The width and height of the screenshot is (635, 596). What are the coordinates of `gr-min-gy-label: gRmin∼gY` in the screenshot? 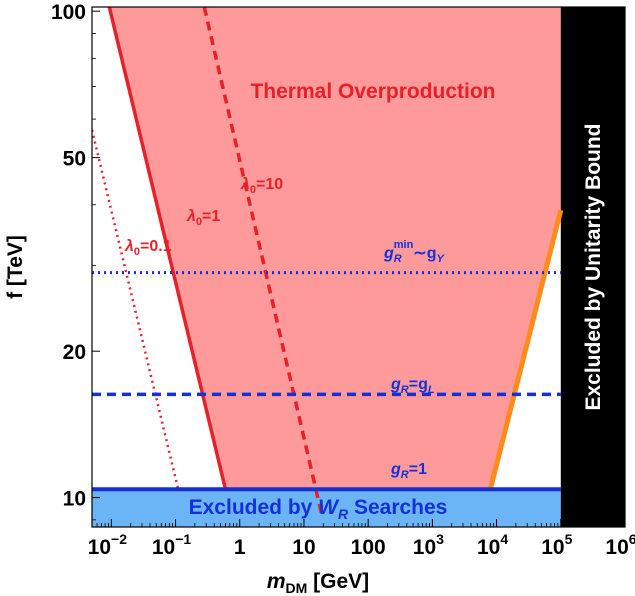 It's located at (414, 252).